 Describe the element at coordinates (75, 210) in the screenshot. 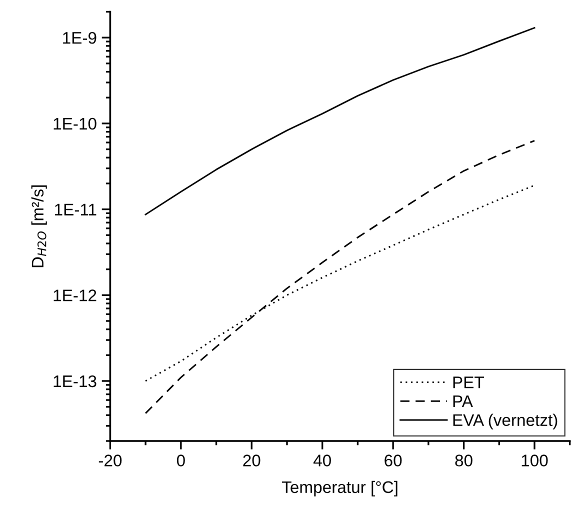

I see `y-tick-label: 1E-11` at that location.